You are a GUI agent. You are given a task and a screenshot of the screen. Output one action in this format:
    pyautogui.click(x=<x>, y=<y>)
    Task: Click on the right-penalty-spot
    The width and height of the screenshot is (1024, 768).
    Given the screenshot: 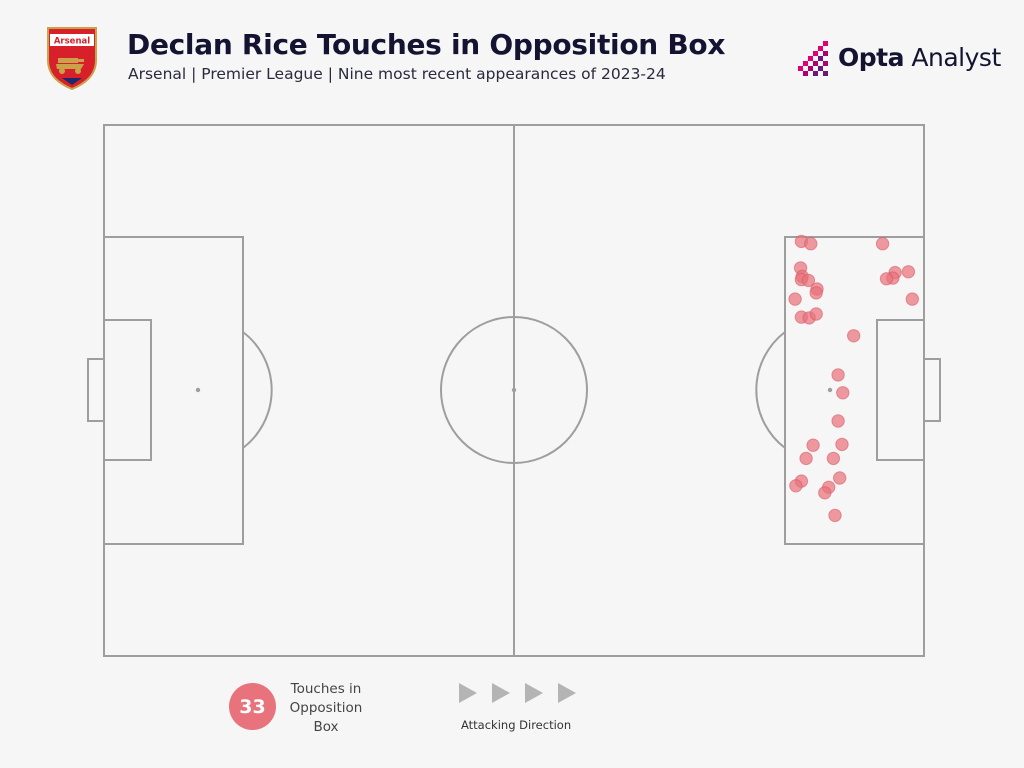 What is the action you would take?
    pyautogui.click(x=830, y=390)
    